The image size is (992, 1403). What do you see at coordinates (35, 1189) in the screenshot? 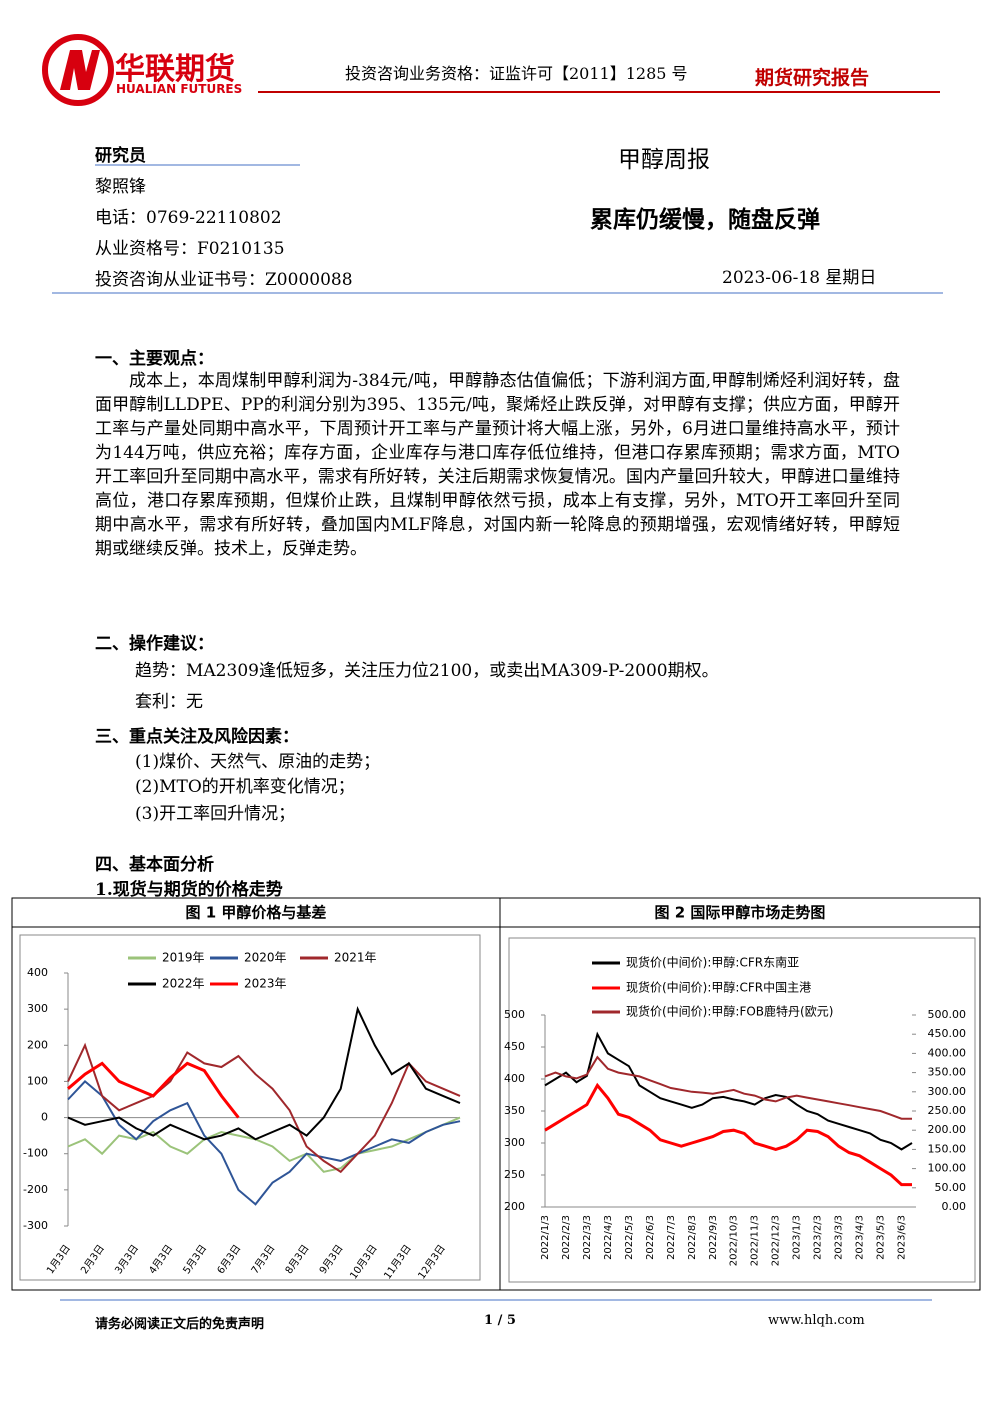
I see `y-tick-label: -200` at bounding box center [35, 1189].